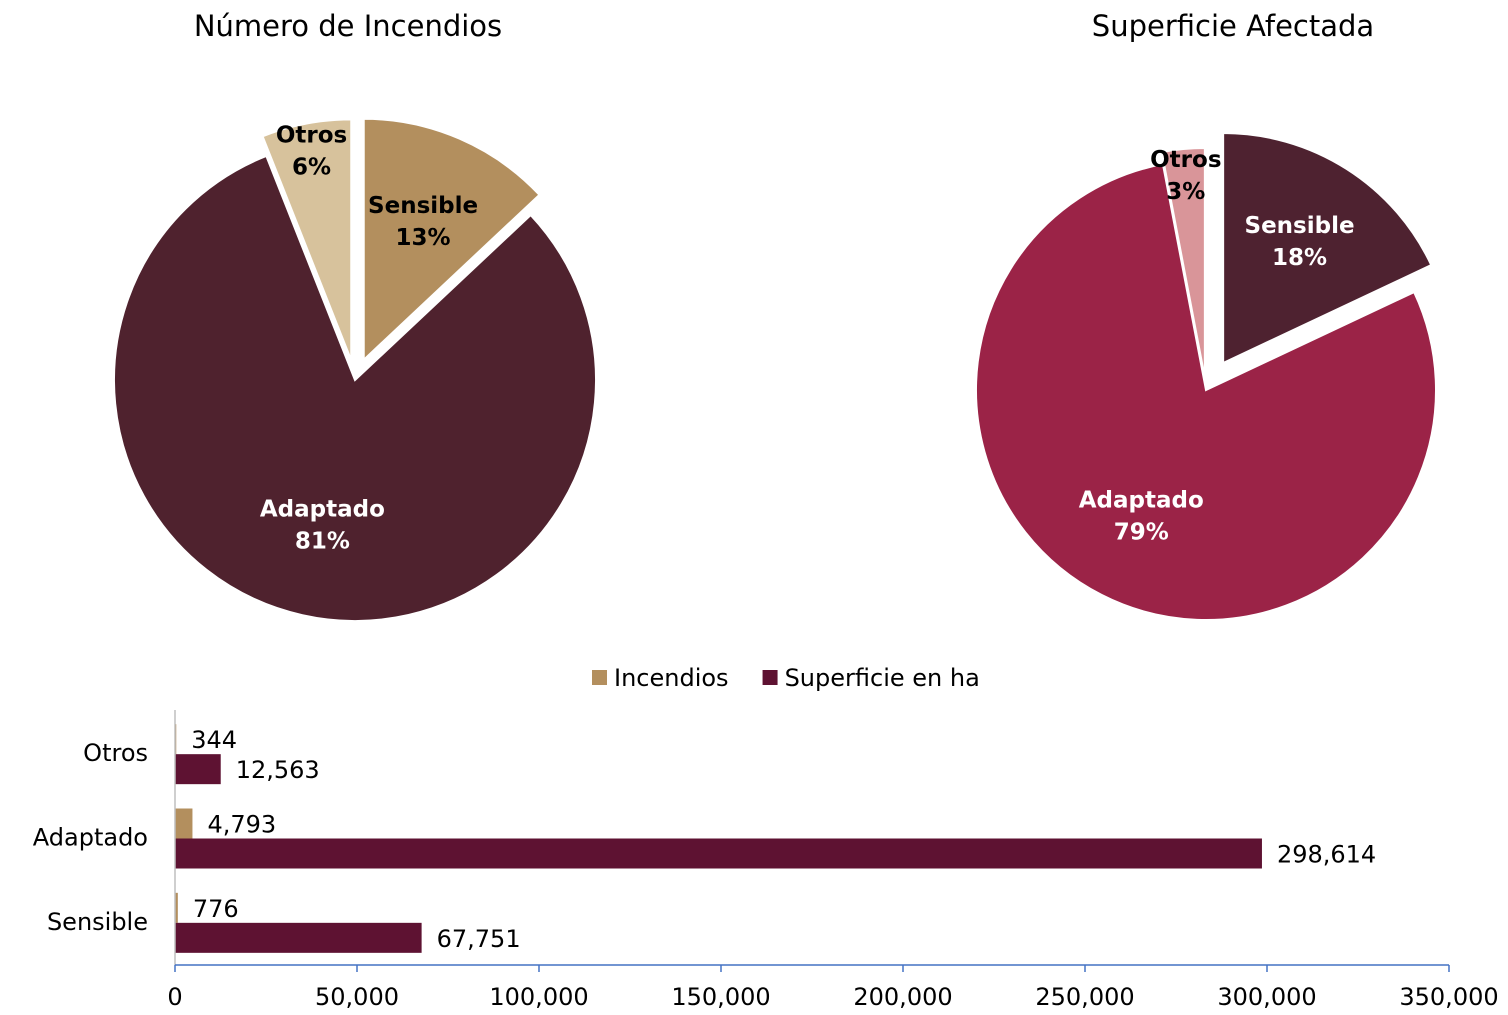  What do you see at coordinates (311, 168) in the screenshot?
I see `slice-value: 6%` at bounding box center [311, 168].